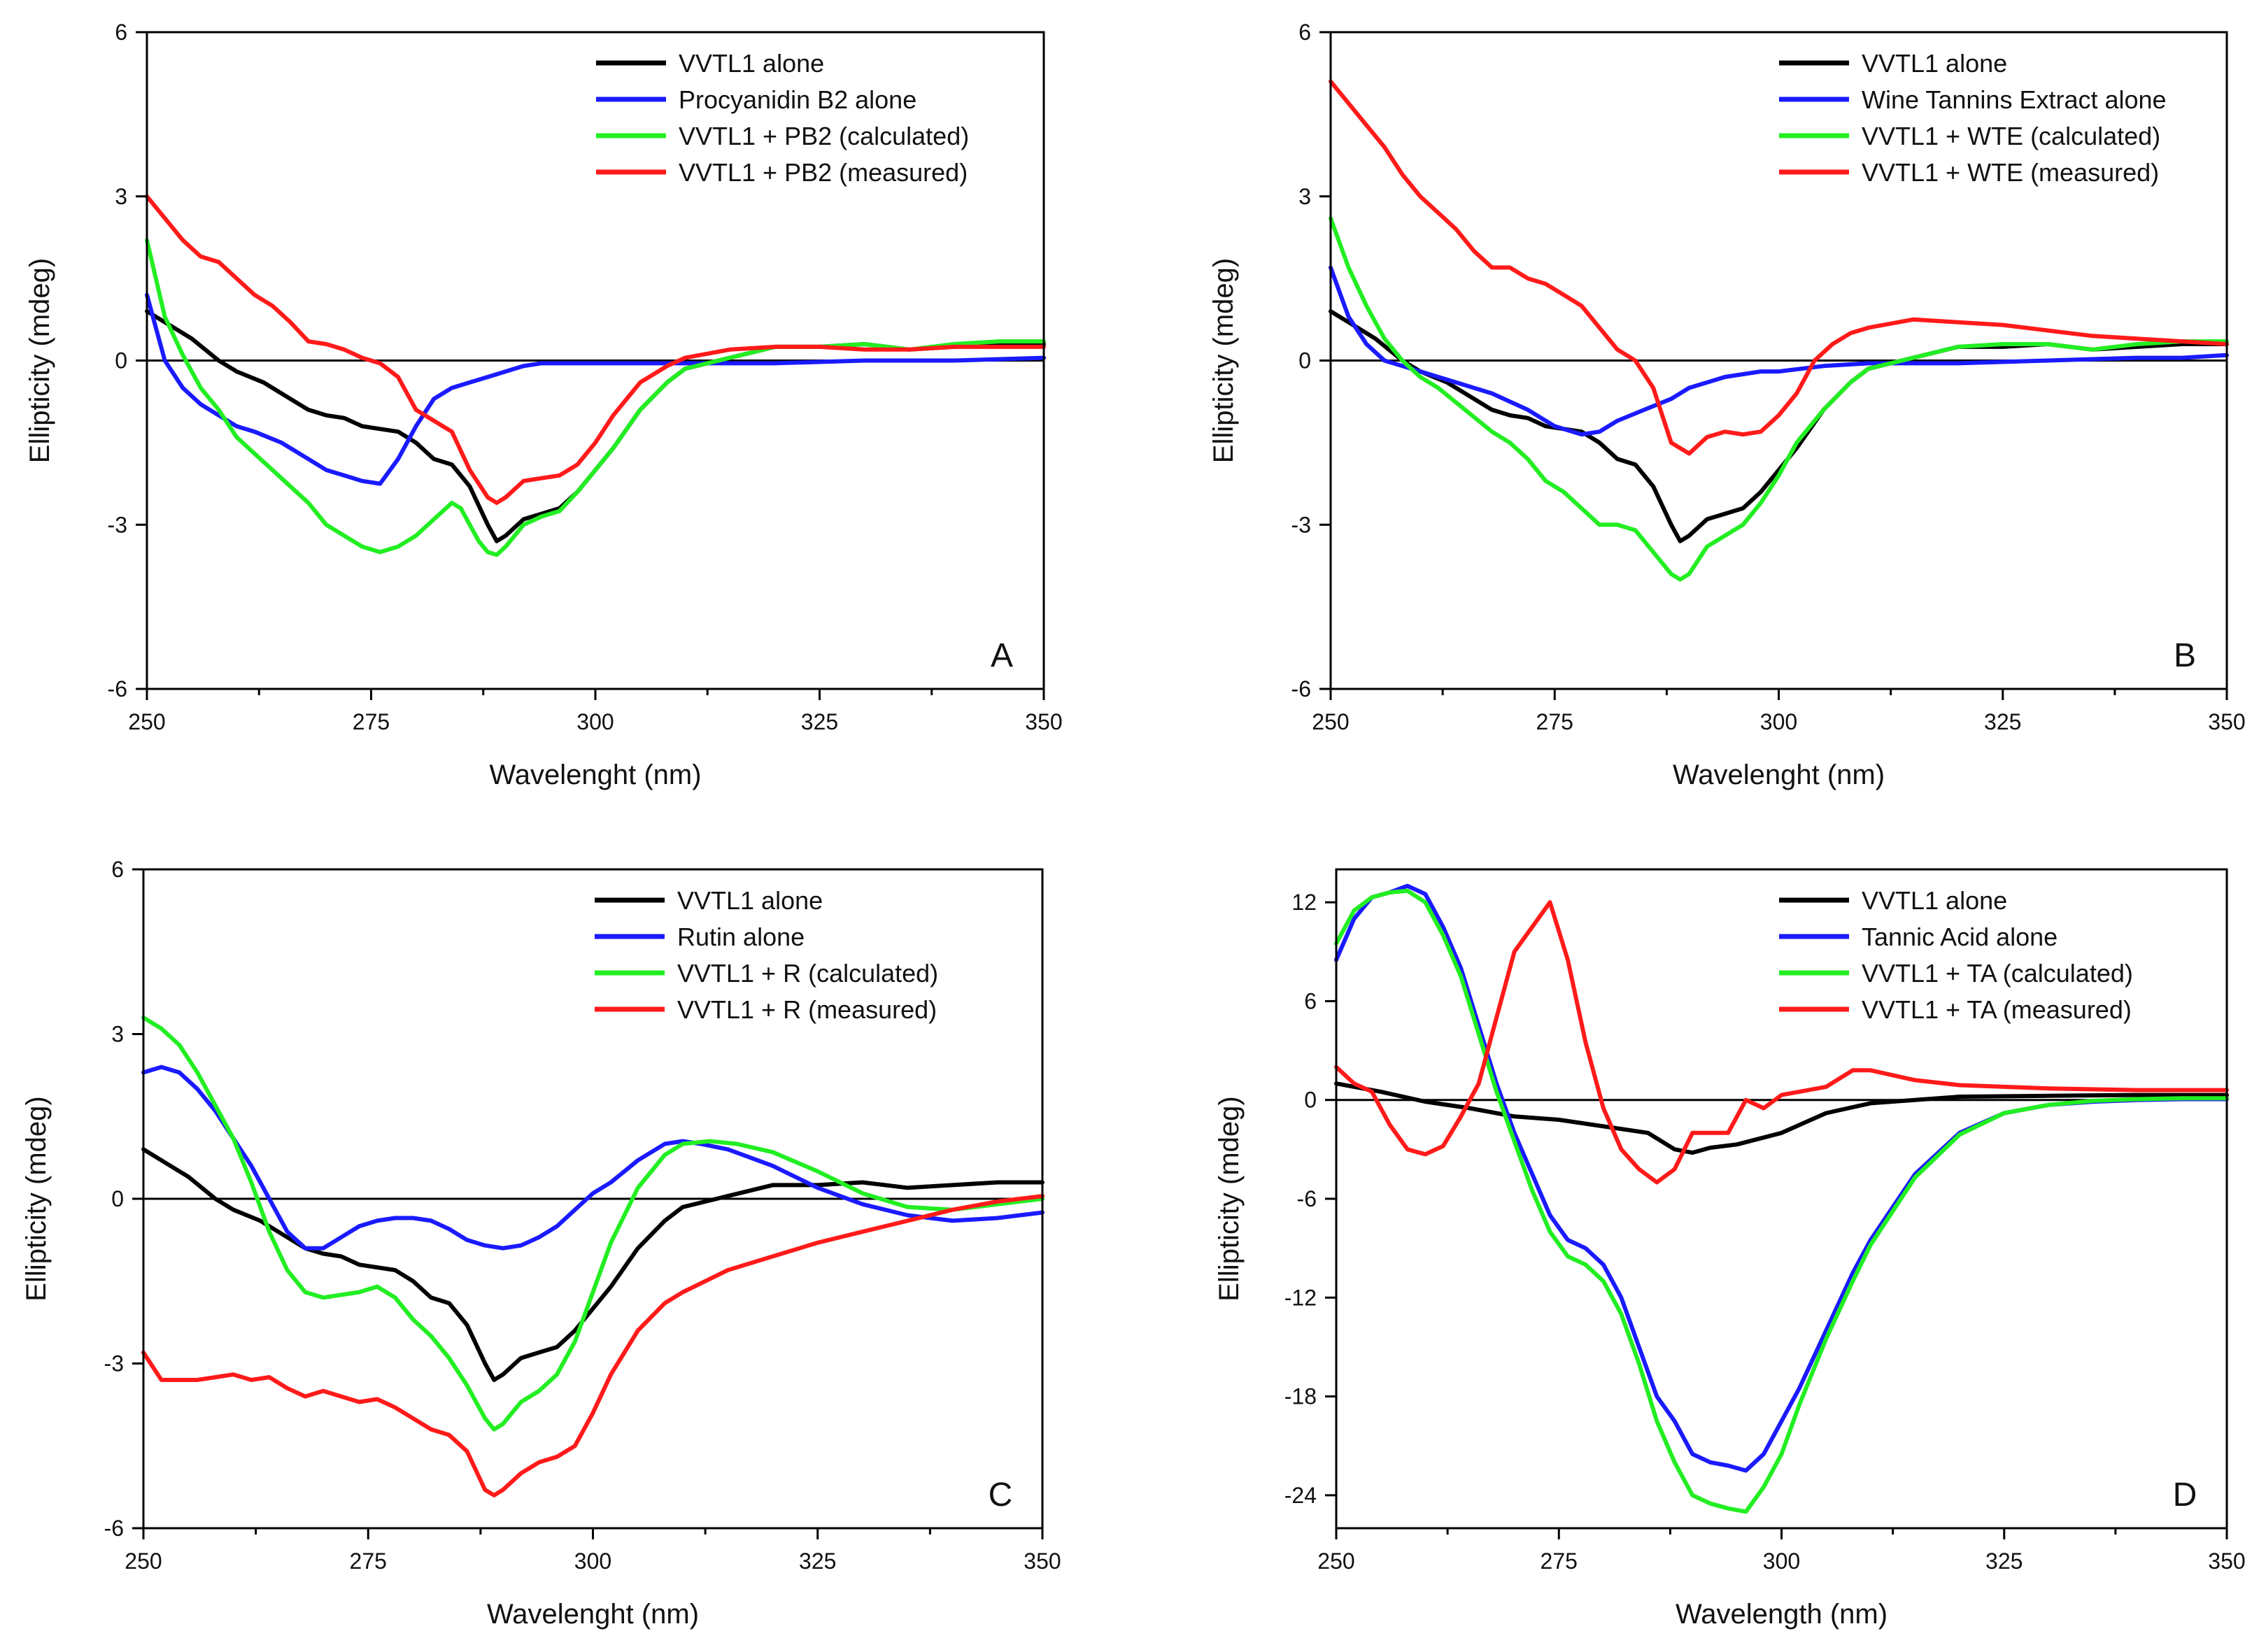 The width and height of the screenshot is (2266, 1652). I want to click on y-tick-label: 12, so click(1304, 902).